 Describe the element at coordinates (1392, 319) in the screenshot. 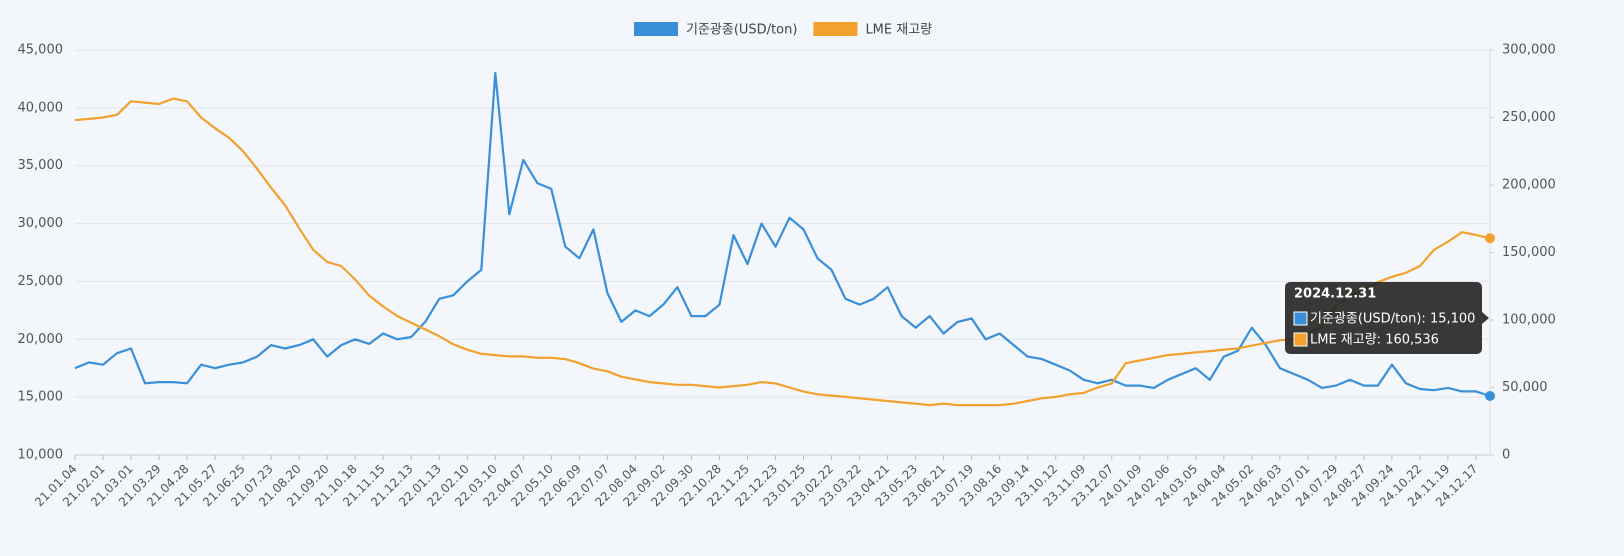

I see `tooltip-line: 기준광종(USD/ton): 15,100` at that location.